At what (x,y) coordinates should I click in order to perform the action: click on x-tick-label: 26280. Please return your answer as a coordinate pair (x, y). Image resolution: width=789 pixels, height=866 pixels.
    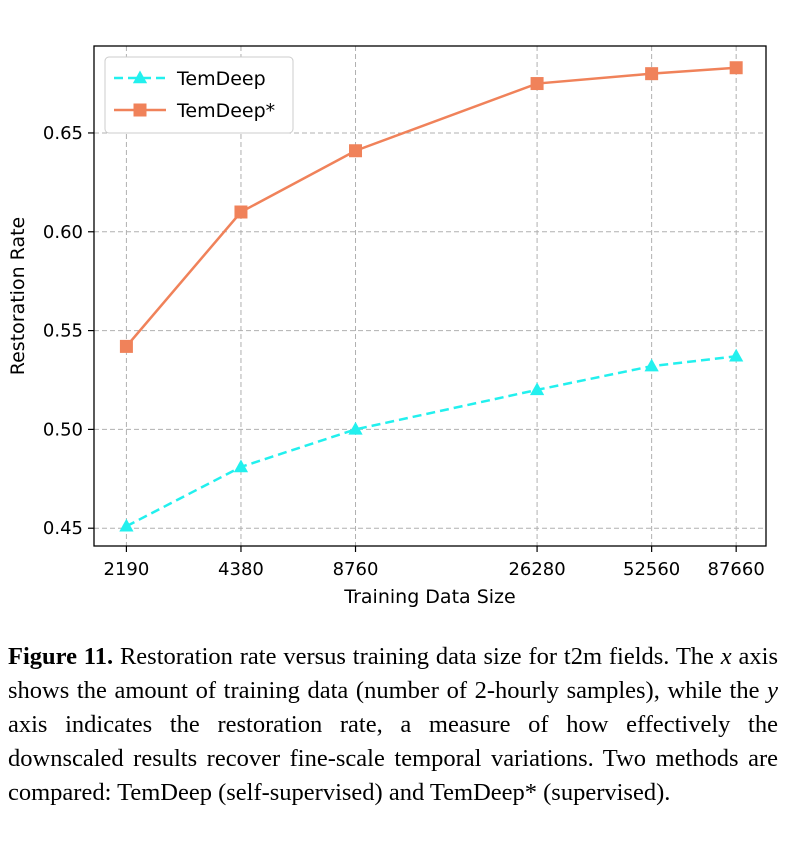
    Looking at the image, I should click on (536, 569).